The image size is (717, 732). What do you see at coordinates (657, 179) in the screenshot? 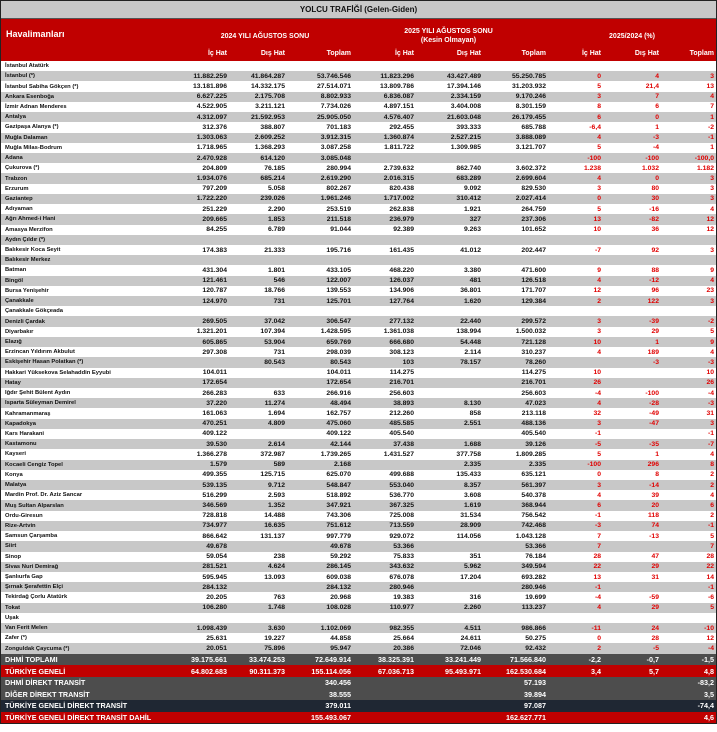
I see `dis-pct-cell: 0` at bounding box center [657, 179].